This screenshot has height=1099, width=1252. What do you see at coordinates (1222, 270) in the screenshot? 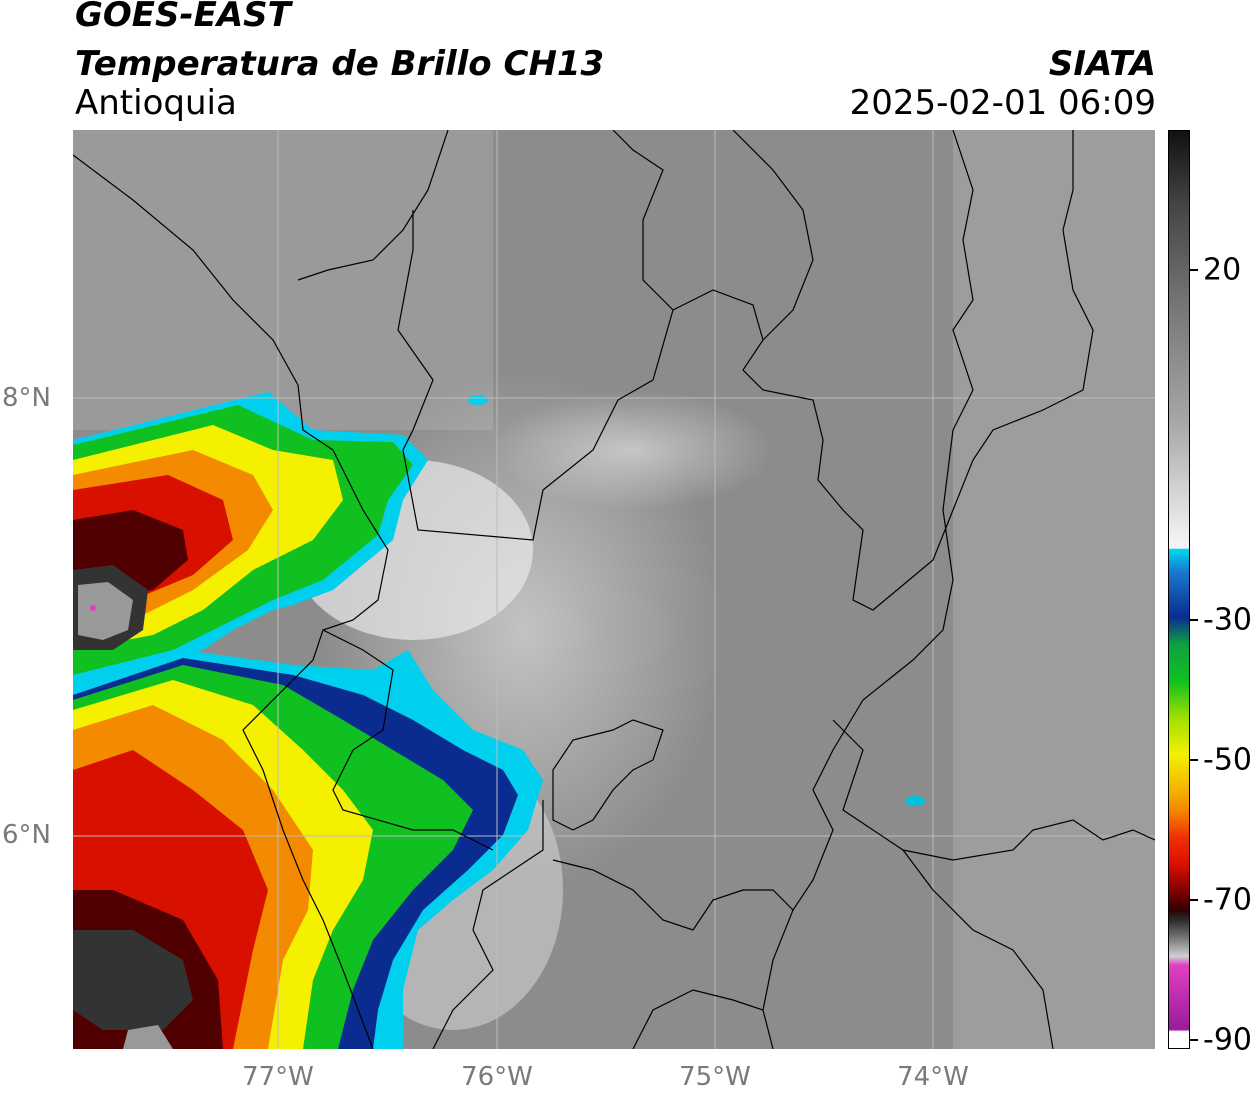
I see `colorbar-label-20: 20` at bounding box center [1222, 270].